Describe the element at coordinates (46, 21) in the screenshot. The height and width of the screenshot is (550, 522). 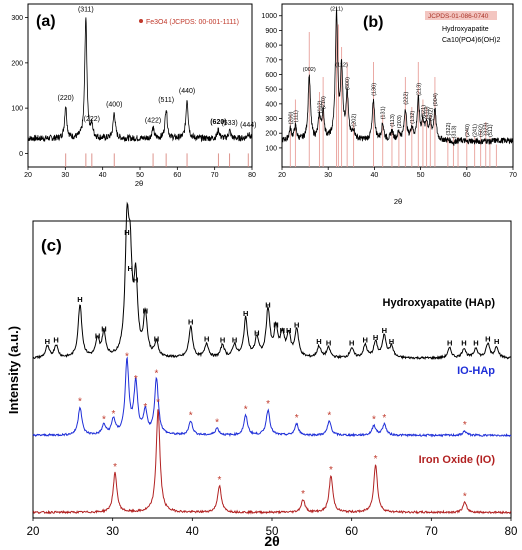
I see `panel-a-label: (a)` at that location.